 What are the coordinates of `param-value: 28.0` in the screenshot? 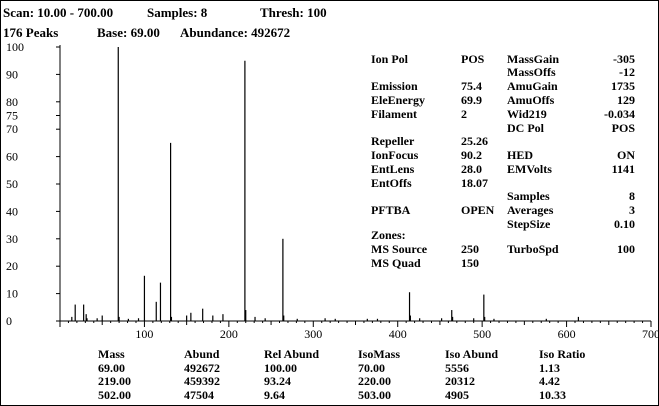 It's located at (471, 169).